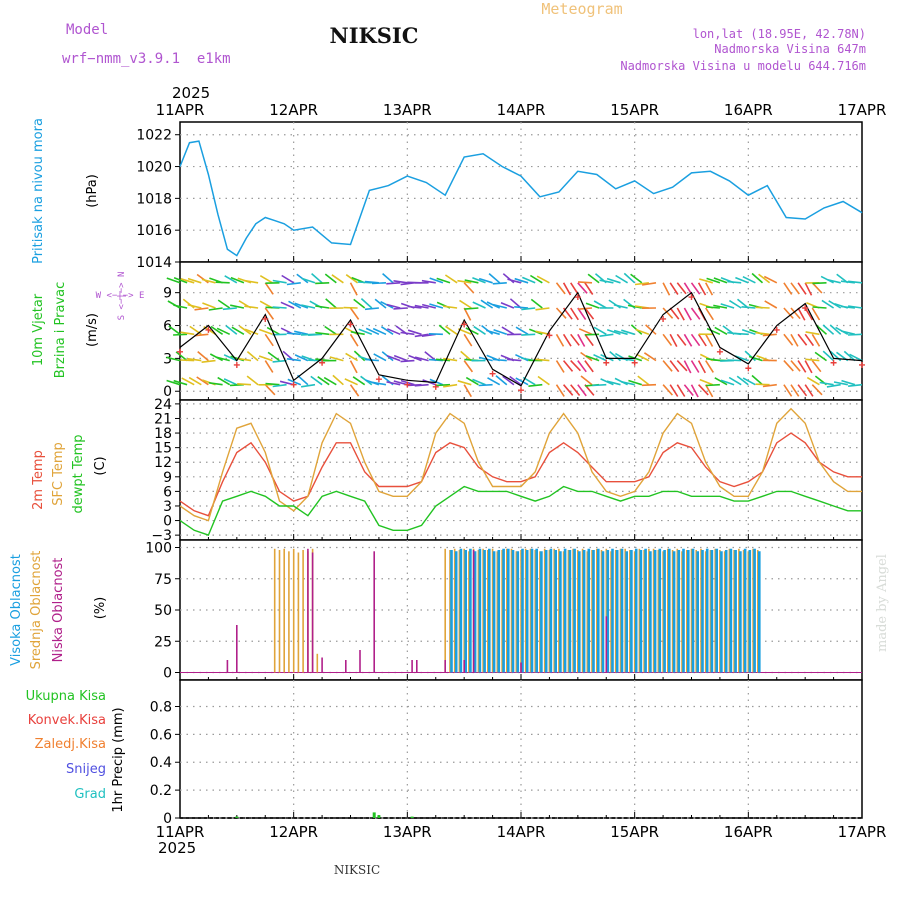 The image size is (900, 900). What do you see at coordinates (161, 791) in the screenshot?
I see `y-tick-label: 0.2` at bounding box center [161, 791].